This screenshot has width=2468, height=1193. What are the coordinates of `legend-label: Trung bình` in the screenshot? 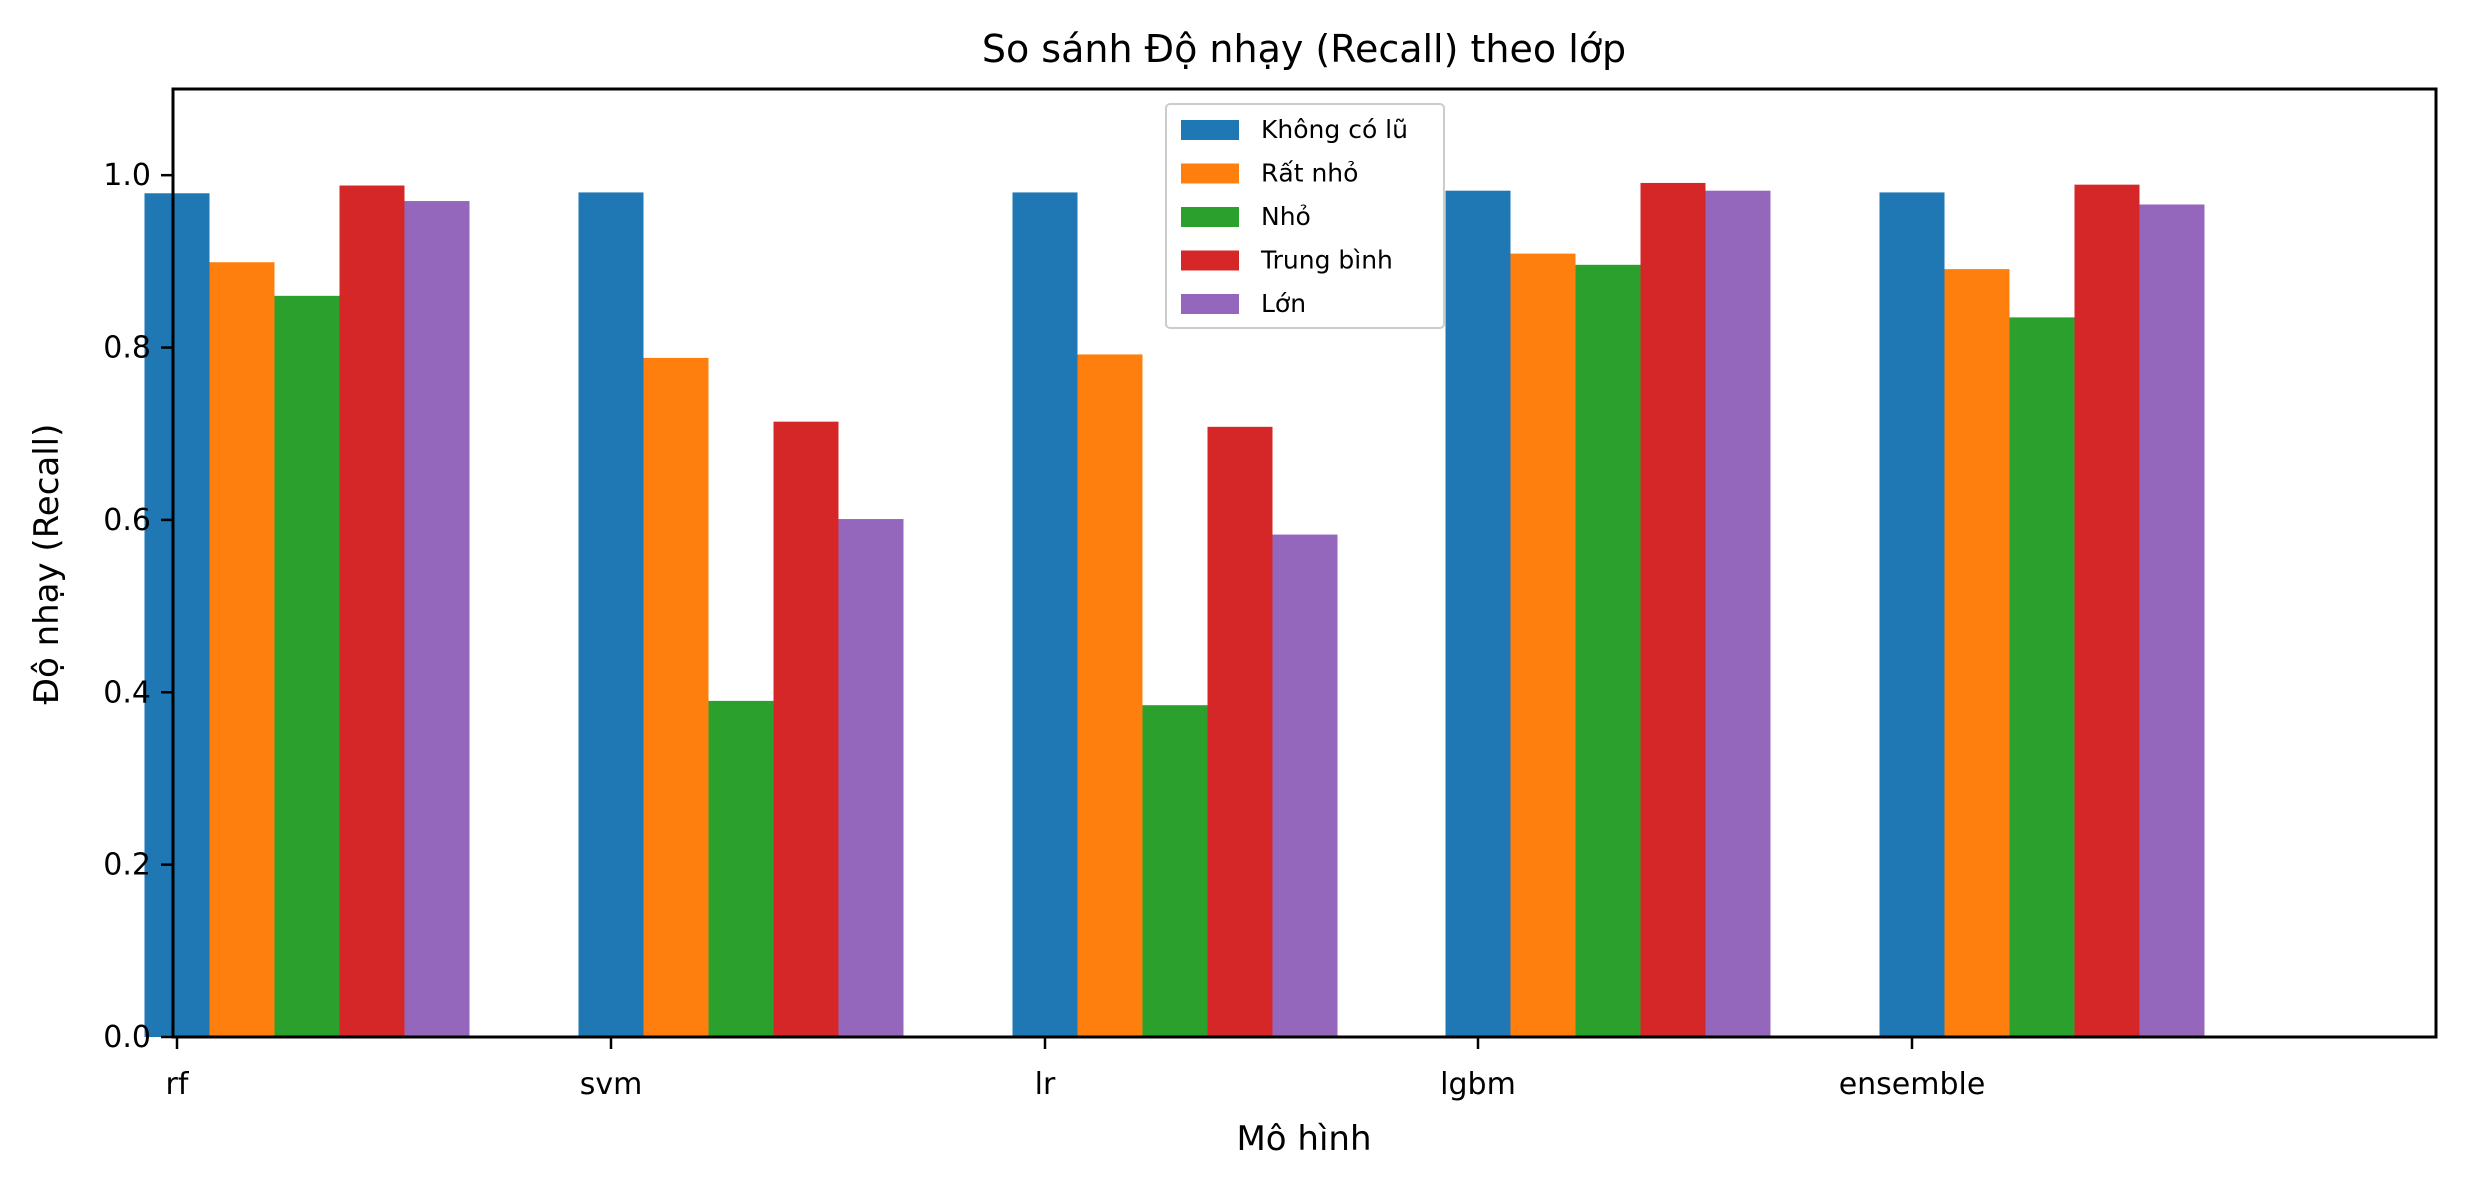 It's located at (1326, 260).